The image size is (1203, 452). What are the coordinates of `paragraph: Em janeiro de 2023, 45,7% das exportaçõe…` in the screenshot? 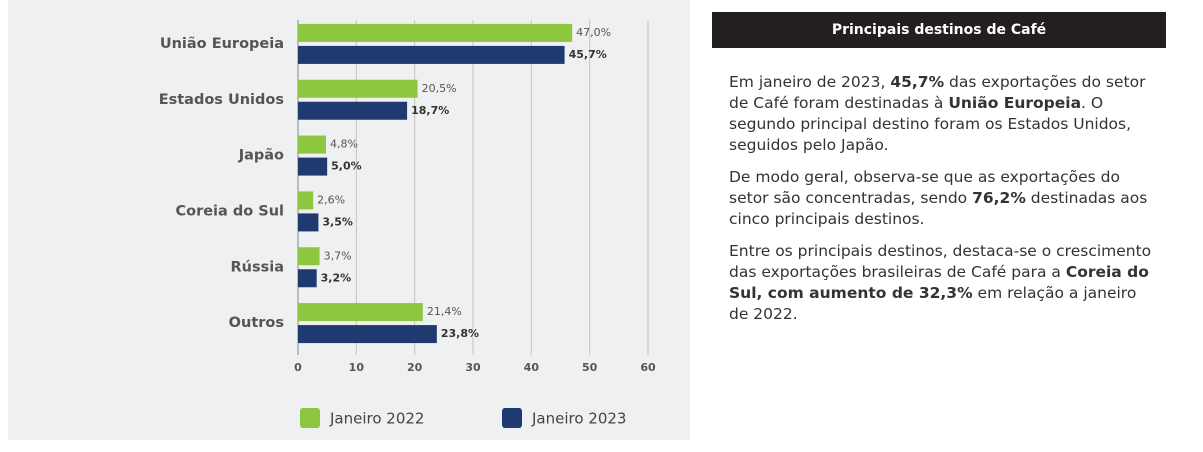 It's located at (941, 114).